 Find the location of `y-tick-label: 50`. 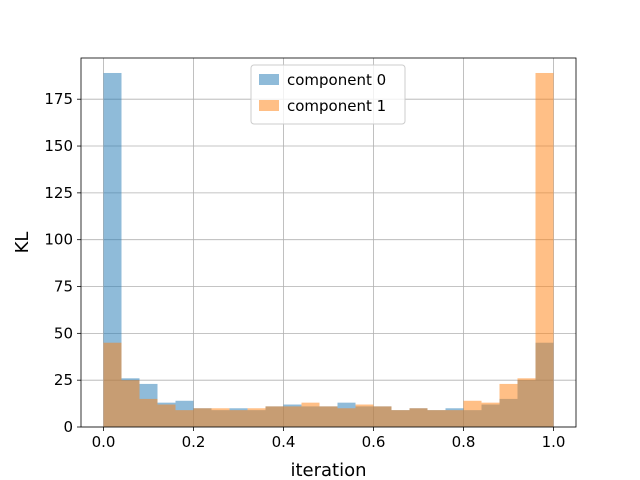

y-tick-label: 50 is located at coordinates (63, 333).